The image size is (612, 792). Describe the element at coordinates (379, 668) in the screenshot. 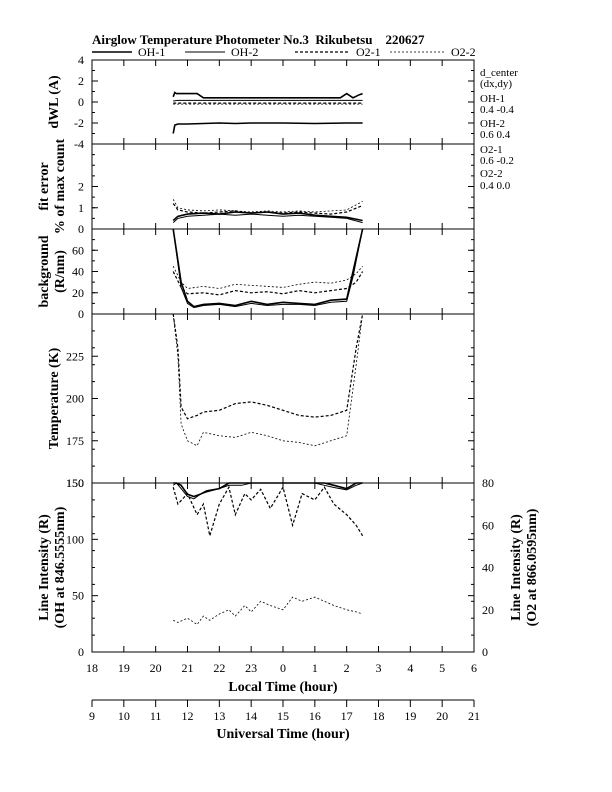

I see `xtick-label-local: 3` at that location.